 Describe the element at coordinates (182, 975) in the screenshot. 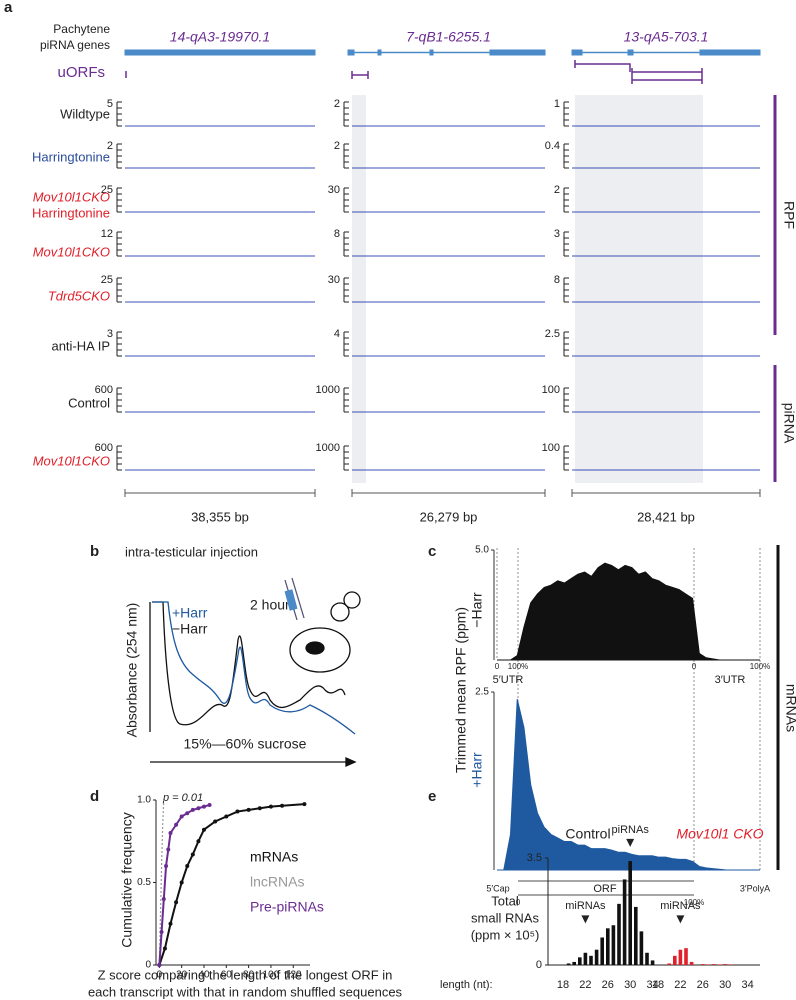

I see `x-tick-label: 20` at that location.